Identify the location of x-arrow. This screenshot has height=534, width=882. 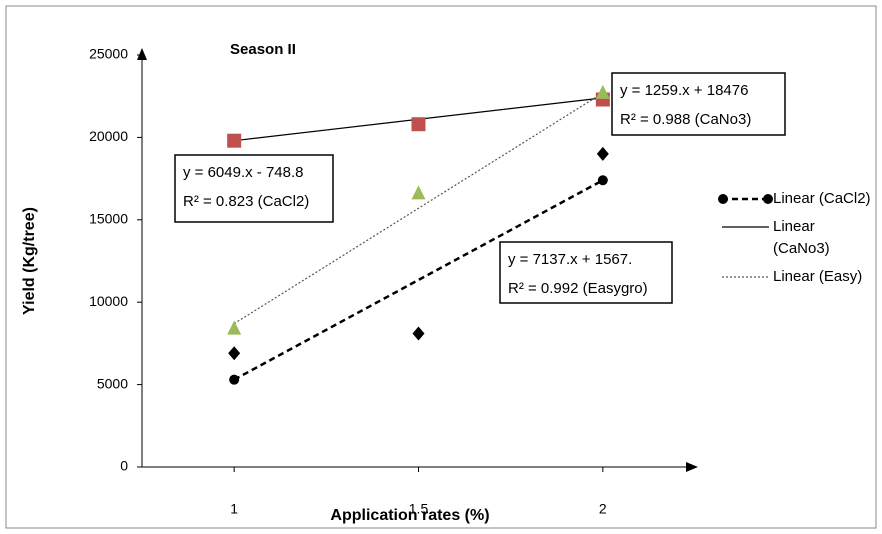
(692, 467).